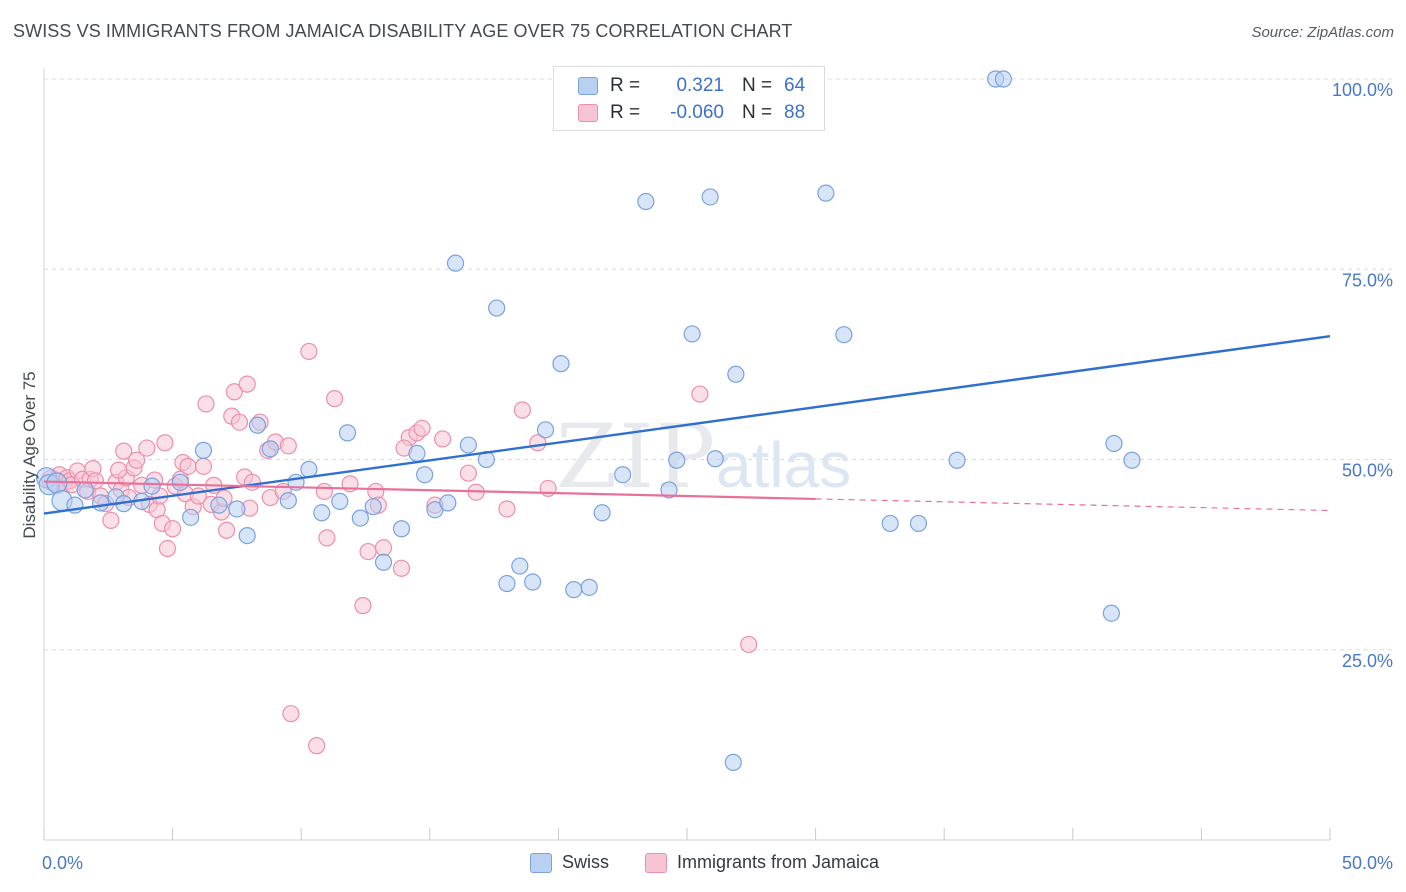 The height and width of the screenshot is (892, 1406). What do you see at coordinates (795, 85) in the screenshot?
I see `n-value: 64` at bounding box center [795, 85].